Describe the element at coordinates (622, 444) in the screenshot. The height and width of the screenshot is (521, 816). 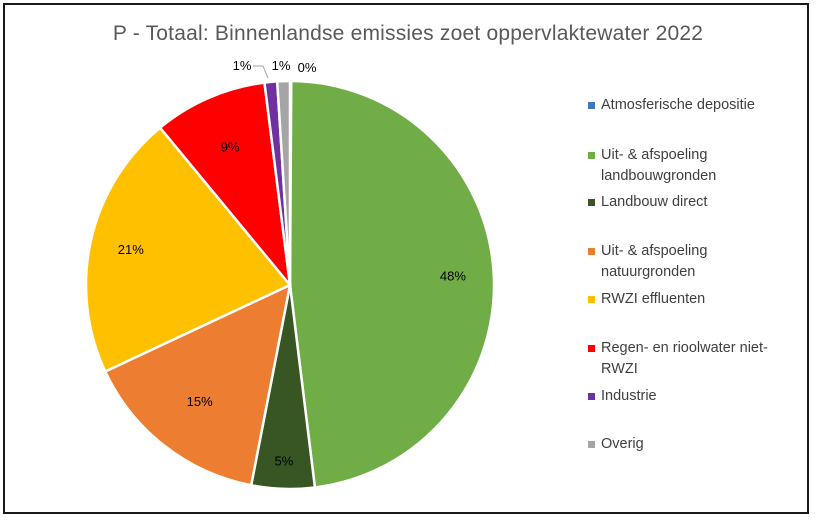
I see `legend-label: Overig` at that location.